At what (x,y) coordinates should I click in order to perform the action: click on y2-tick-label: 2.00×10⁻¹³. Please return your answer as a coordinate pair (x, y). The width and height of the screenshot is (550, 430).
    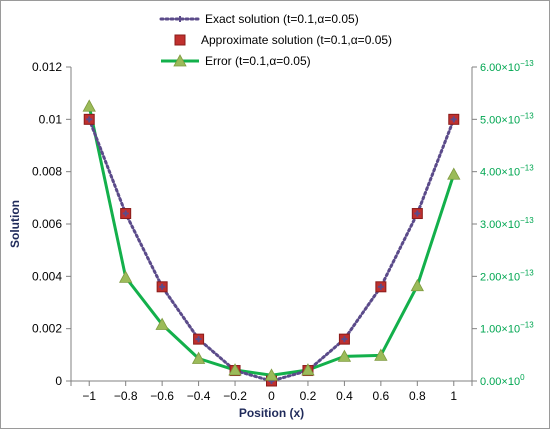
    Looking at the image, I should click on (507, 275).